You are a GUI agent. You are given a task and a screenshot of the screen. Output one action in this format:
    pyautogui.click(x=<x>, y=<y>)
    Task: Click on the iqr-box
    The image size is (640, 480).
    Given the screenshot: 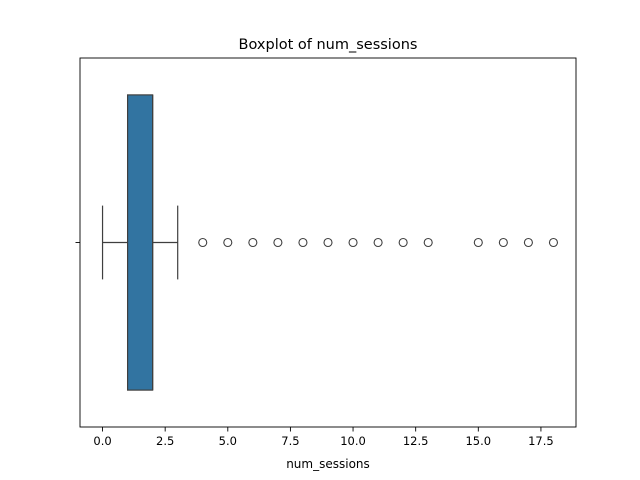 What is the action you would take?
    pyautogui.click(x=140, y=242)
    